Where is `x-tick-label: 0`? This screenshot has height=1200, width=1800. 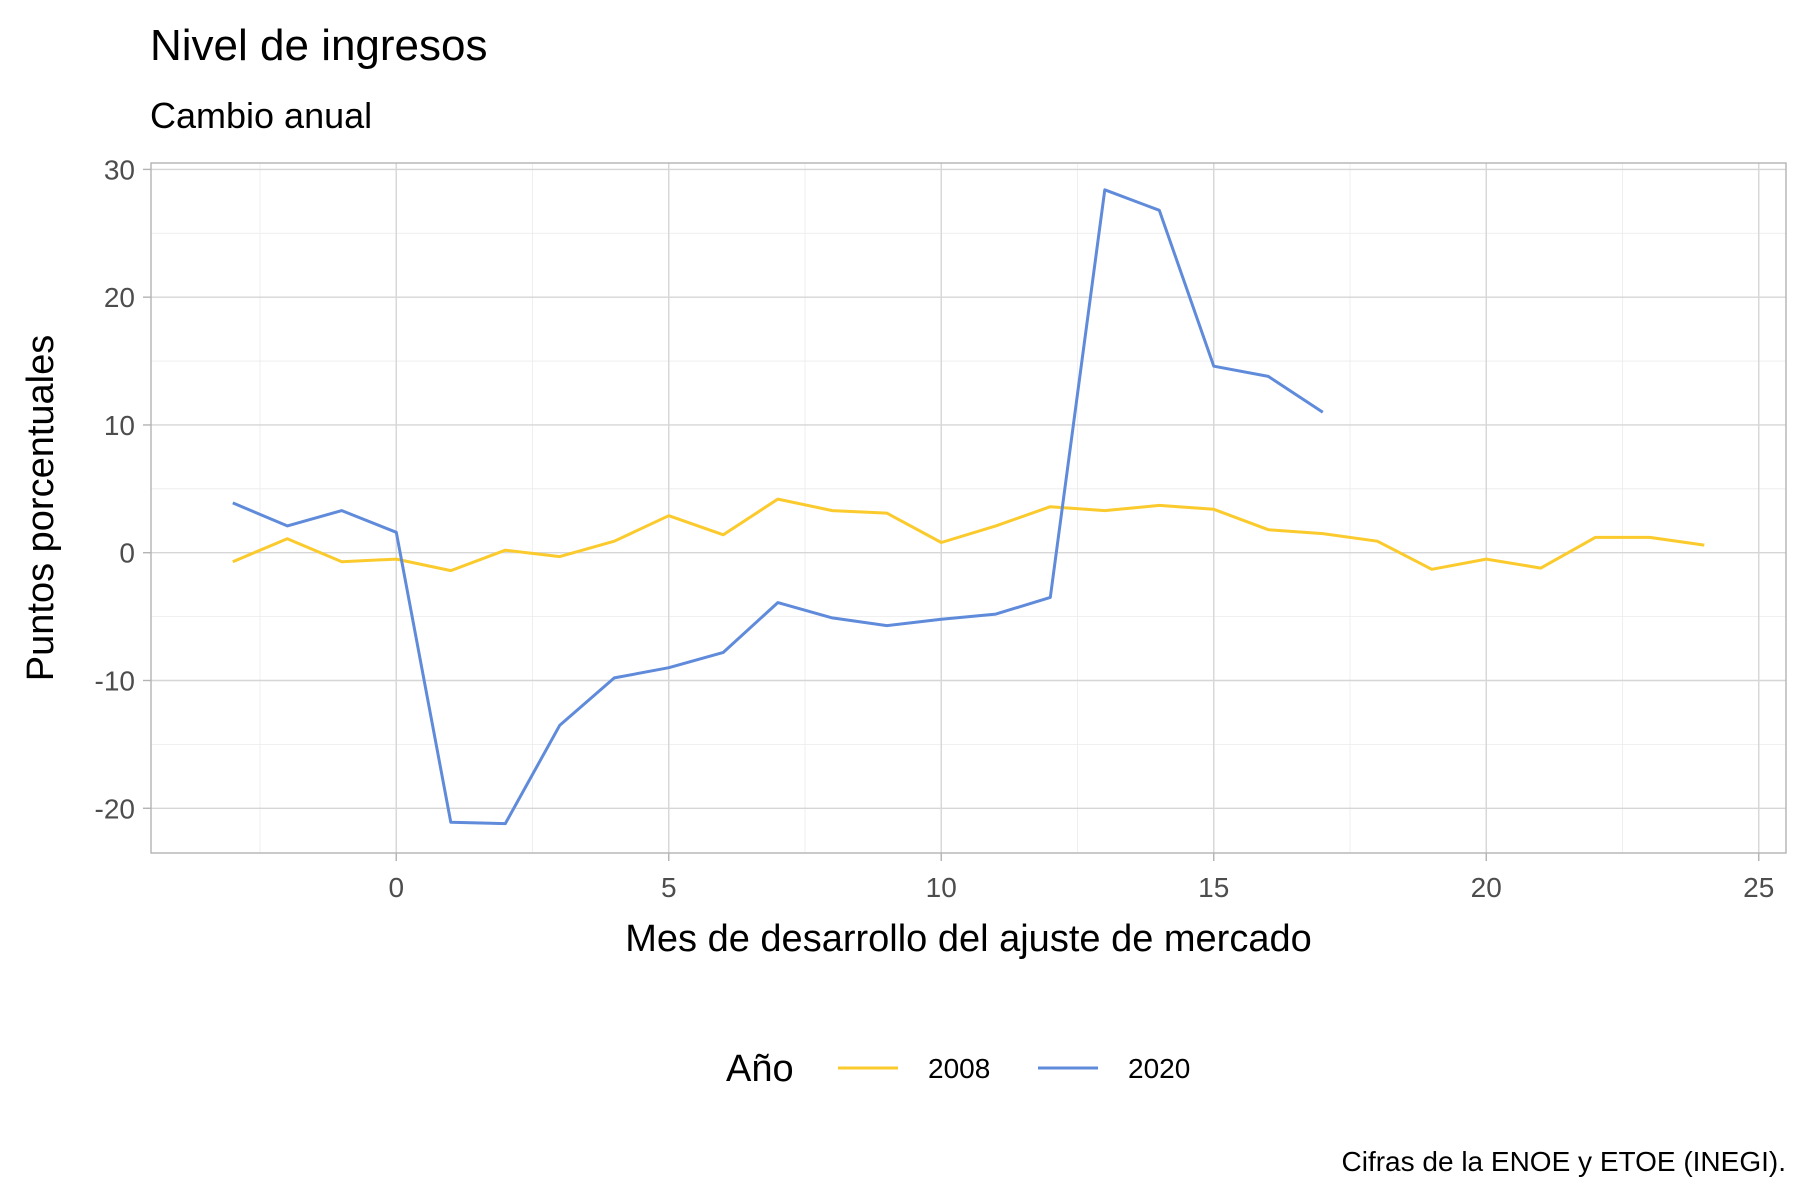
x-tick-label: 0 is located at coordinates (396, 887).